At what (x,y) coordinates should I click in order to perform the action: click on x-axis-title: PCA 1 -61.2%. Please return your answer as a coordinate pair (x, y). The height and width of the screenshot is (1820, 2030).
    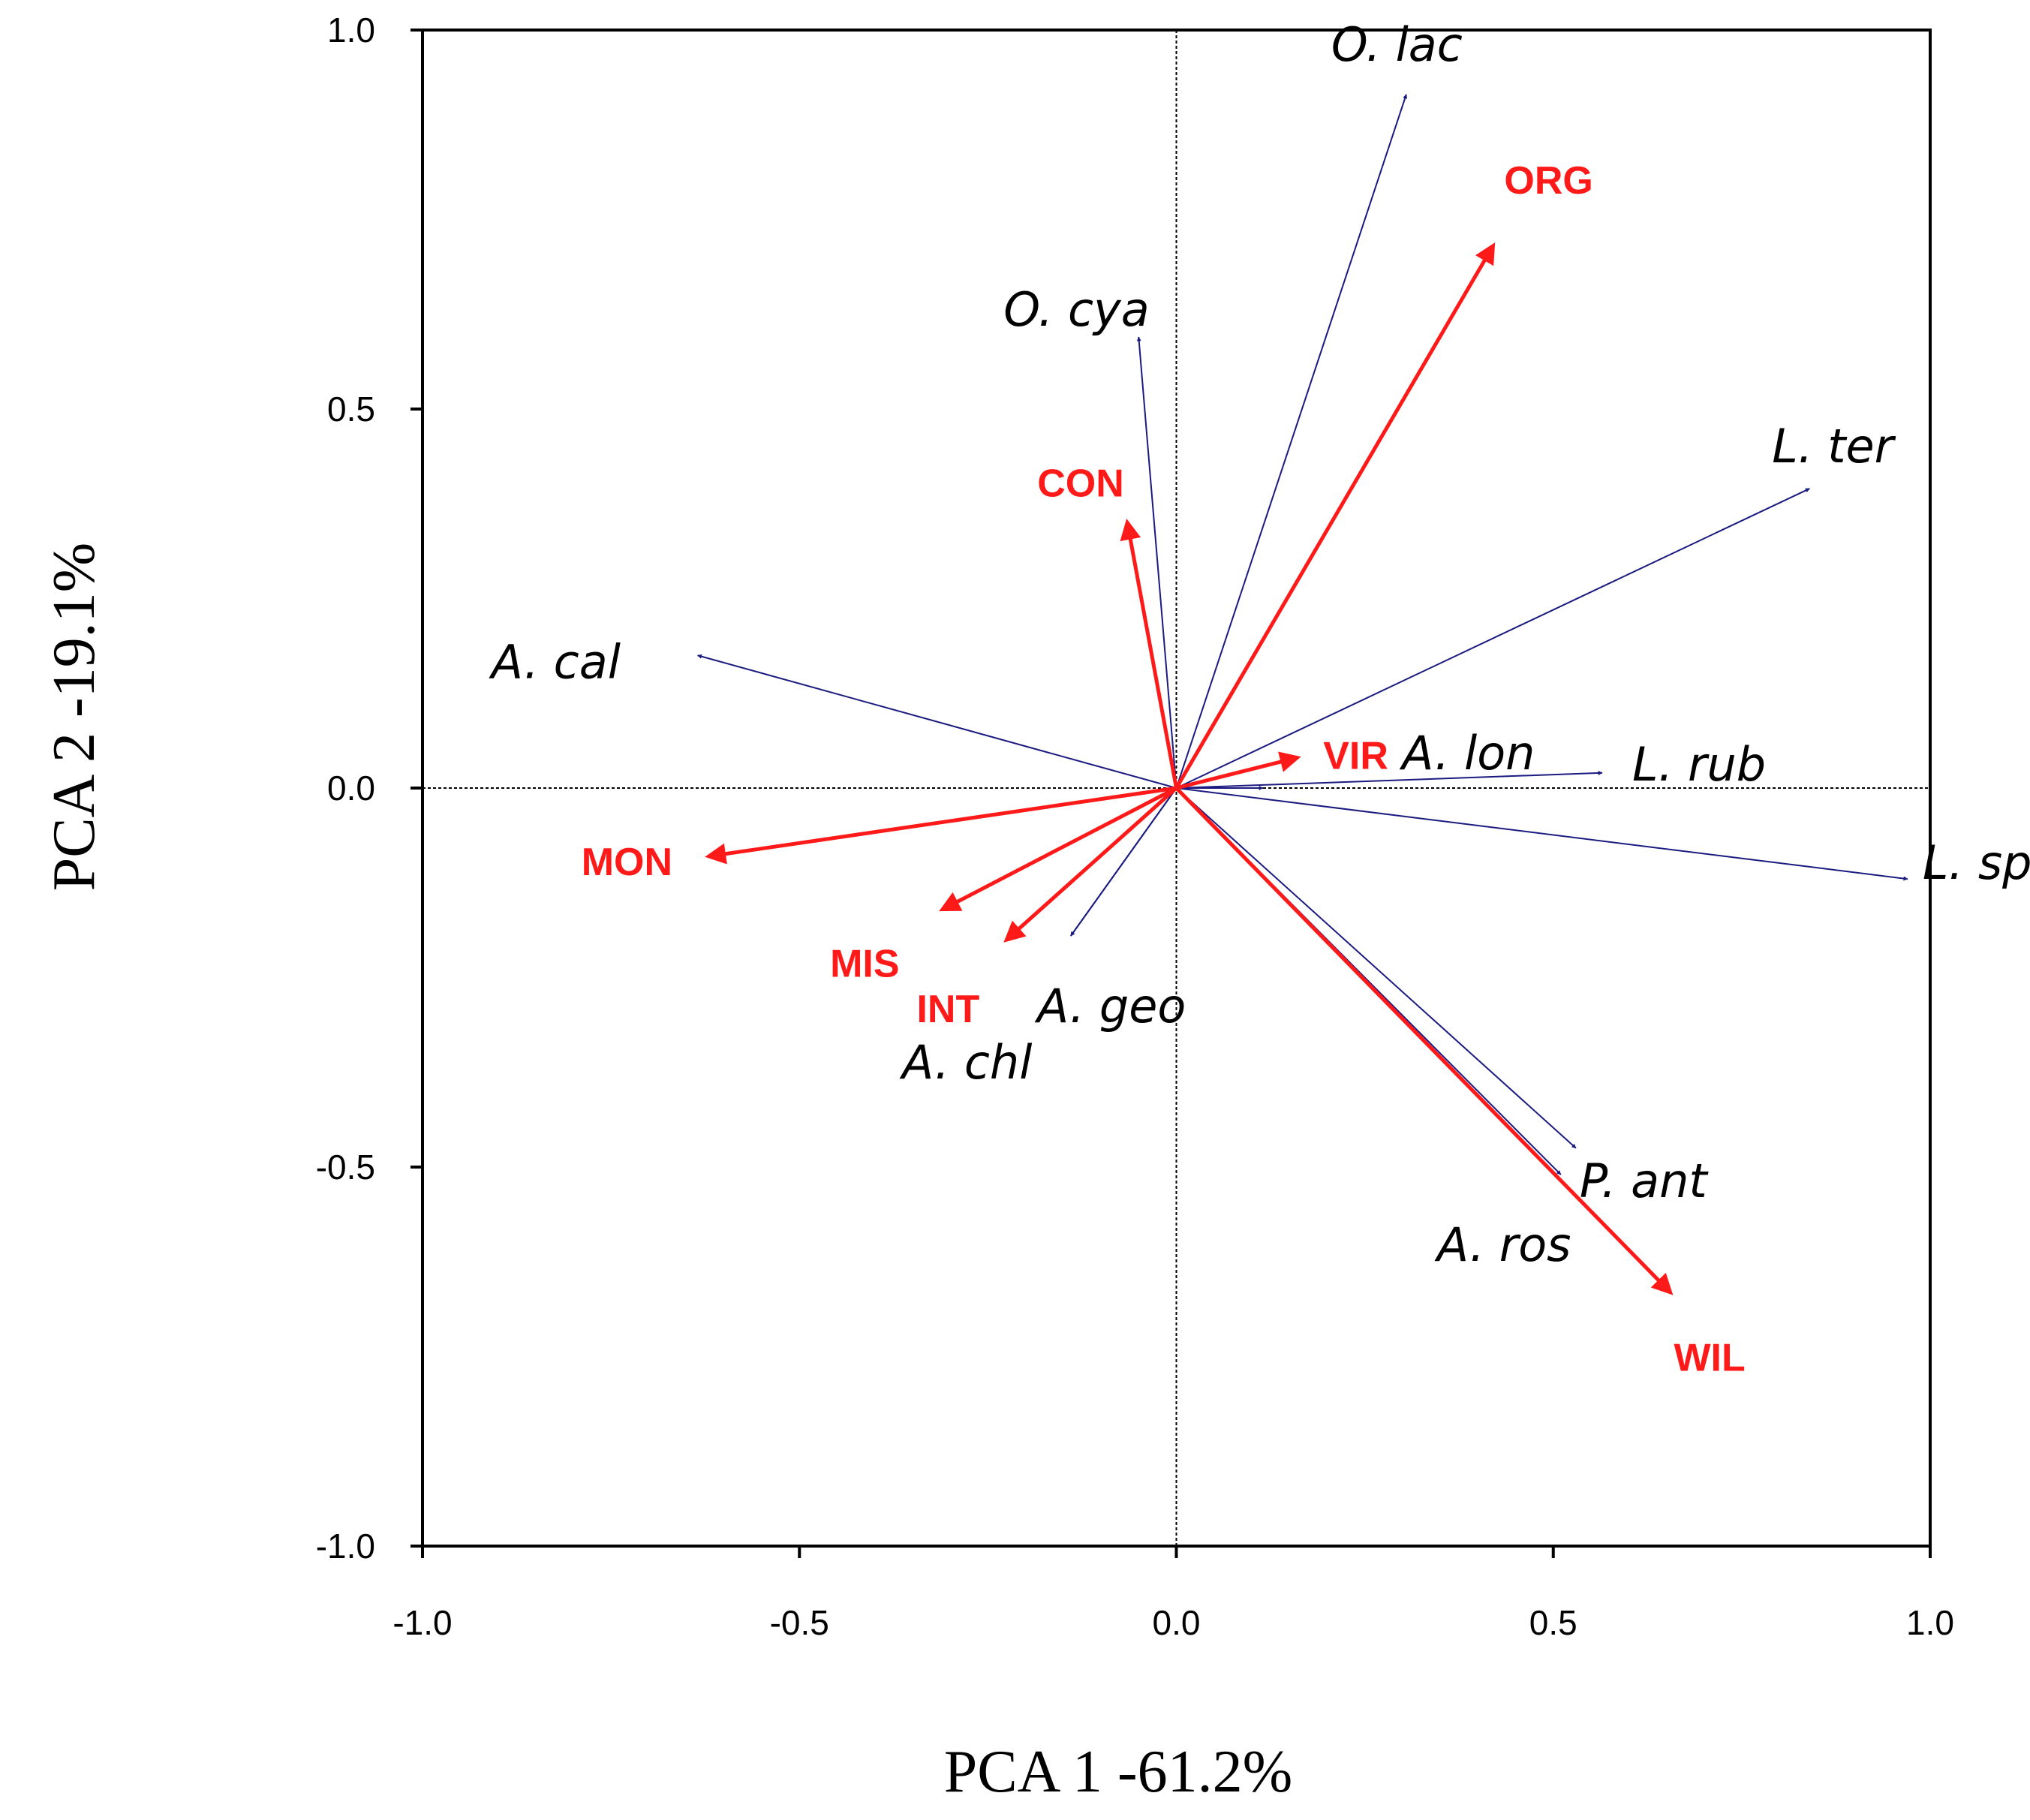
    Looking at the image, I should click on (1118, 1772).